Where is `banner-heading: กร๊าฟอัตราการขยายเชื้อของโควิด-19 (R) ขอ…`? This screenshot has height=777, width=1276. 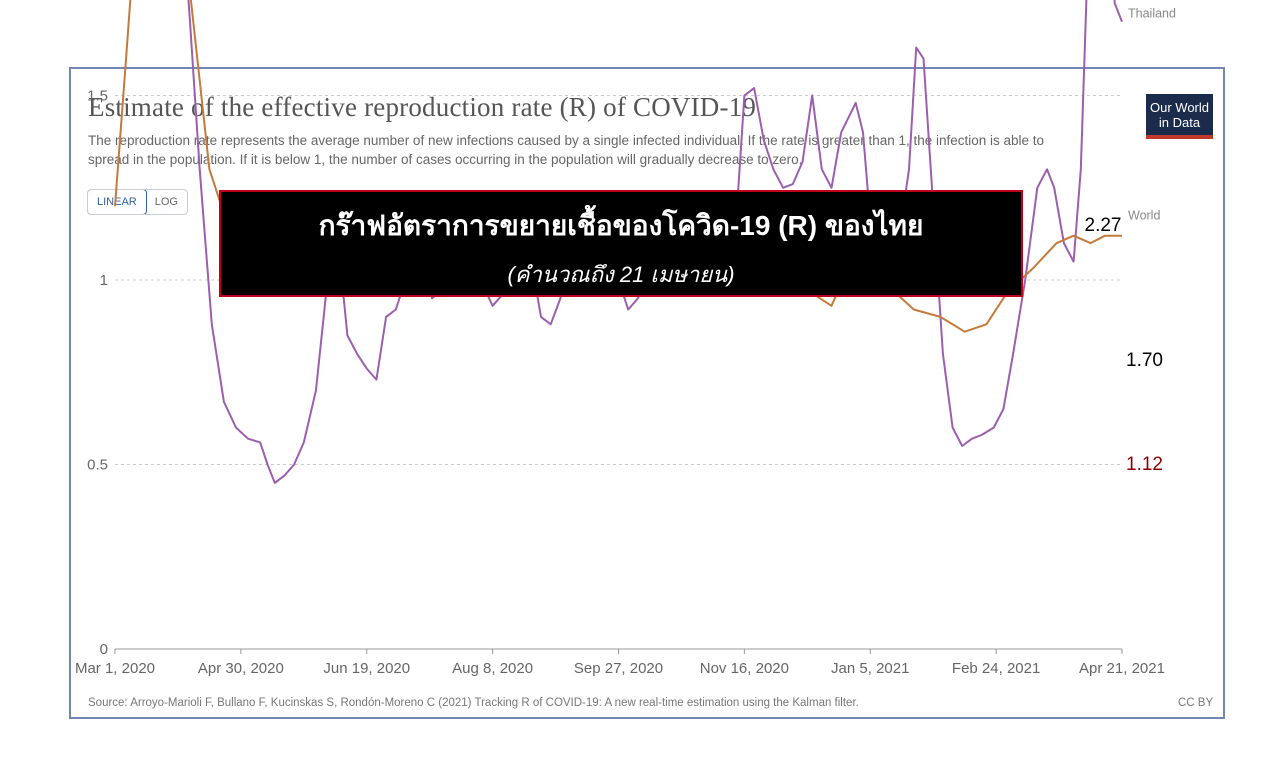
banner-heading: กร๊าฟอัตราการขยายเชื้อของโควิด-19 (R) ขอ… is located at coordinates (621, 225).